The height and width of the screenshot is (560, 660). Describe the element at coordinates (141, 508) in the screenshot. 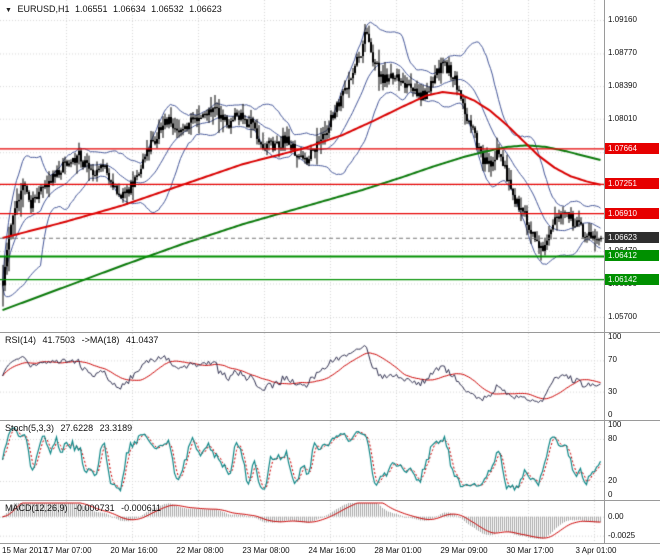

I see `macd-signal-value: -0.000611` at that location.